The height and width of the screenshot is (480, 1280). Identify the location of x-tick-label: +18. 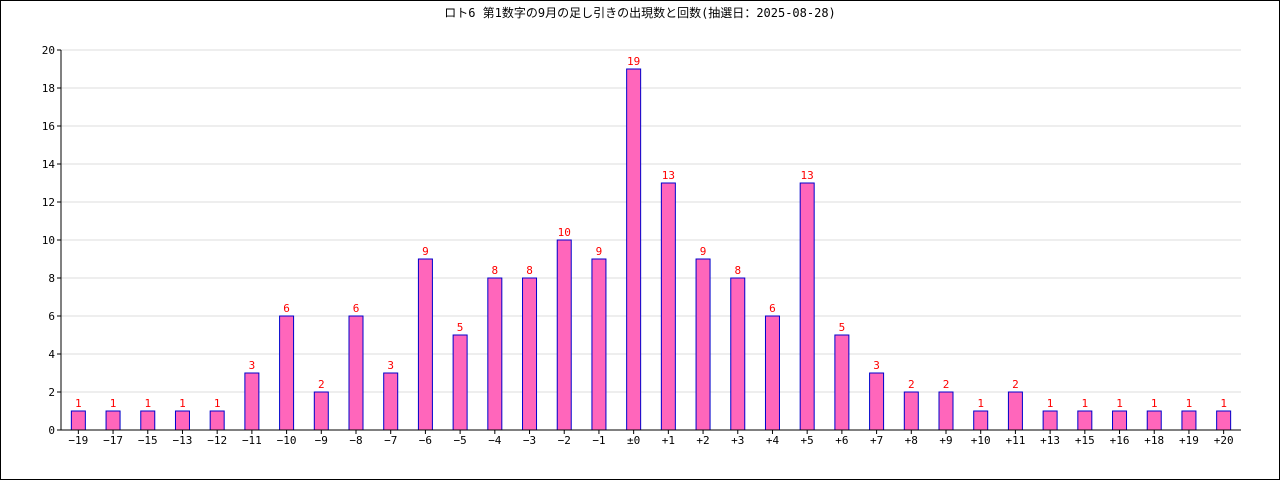
(1154, 440).